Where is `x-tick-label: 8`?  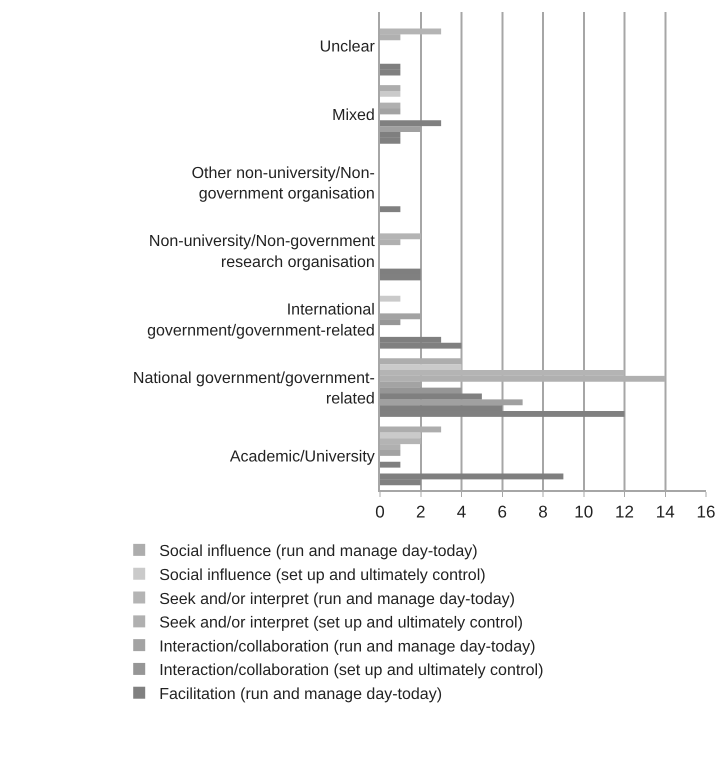
x-tick-label: 8 is located at coordinates (543, 512).